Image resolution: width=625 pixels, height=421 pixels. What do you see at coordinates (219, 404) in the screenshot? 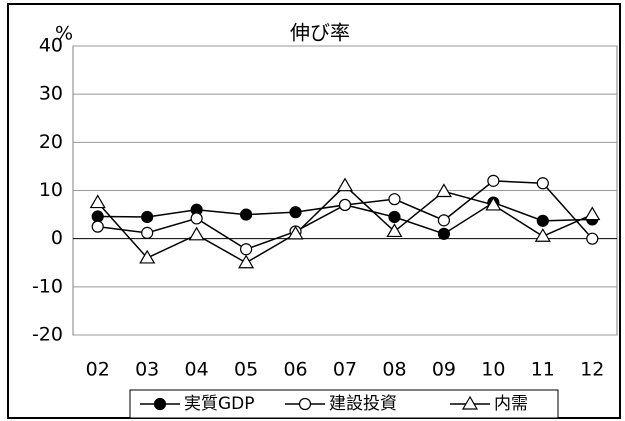
I see `legend-label: 実質GDP` at bounding box center [219, 404].